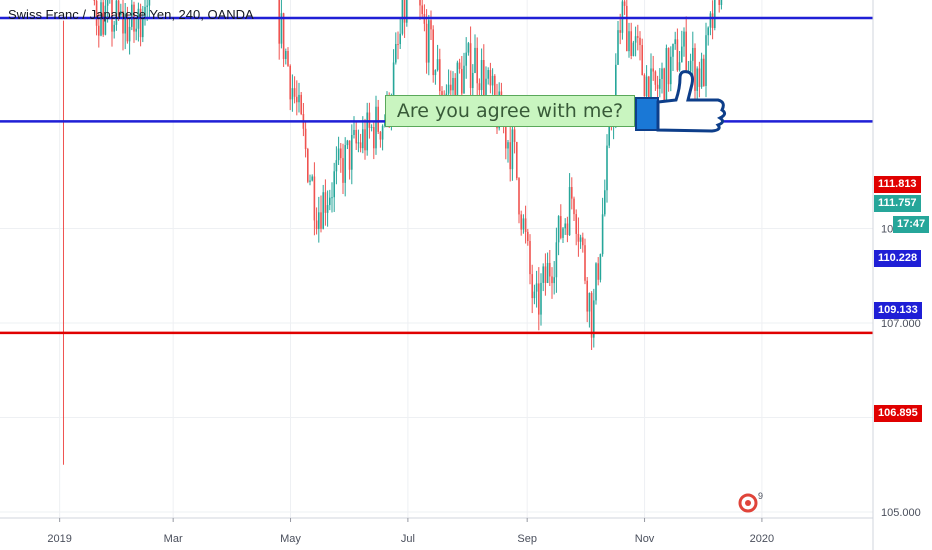 This screenshot has height=550, width=932. Describe the element at coordinates (762, 539) in the screenshot. I see `x-tick-label: 2020` at that location.